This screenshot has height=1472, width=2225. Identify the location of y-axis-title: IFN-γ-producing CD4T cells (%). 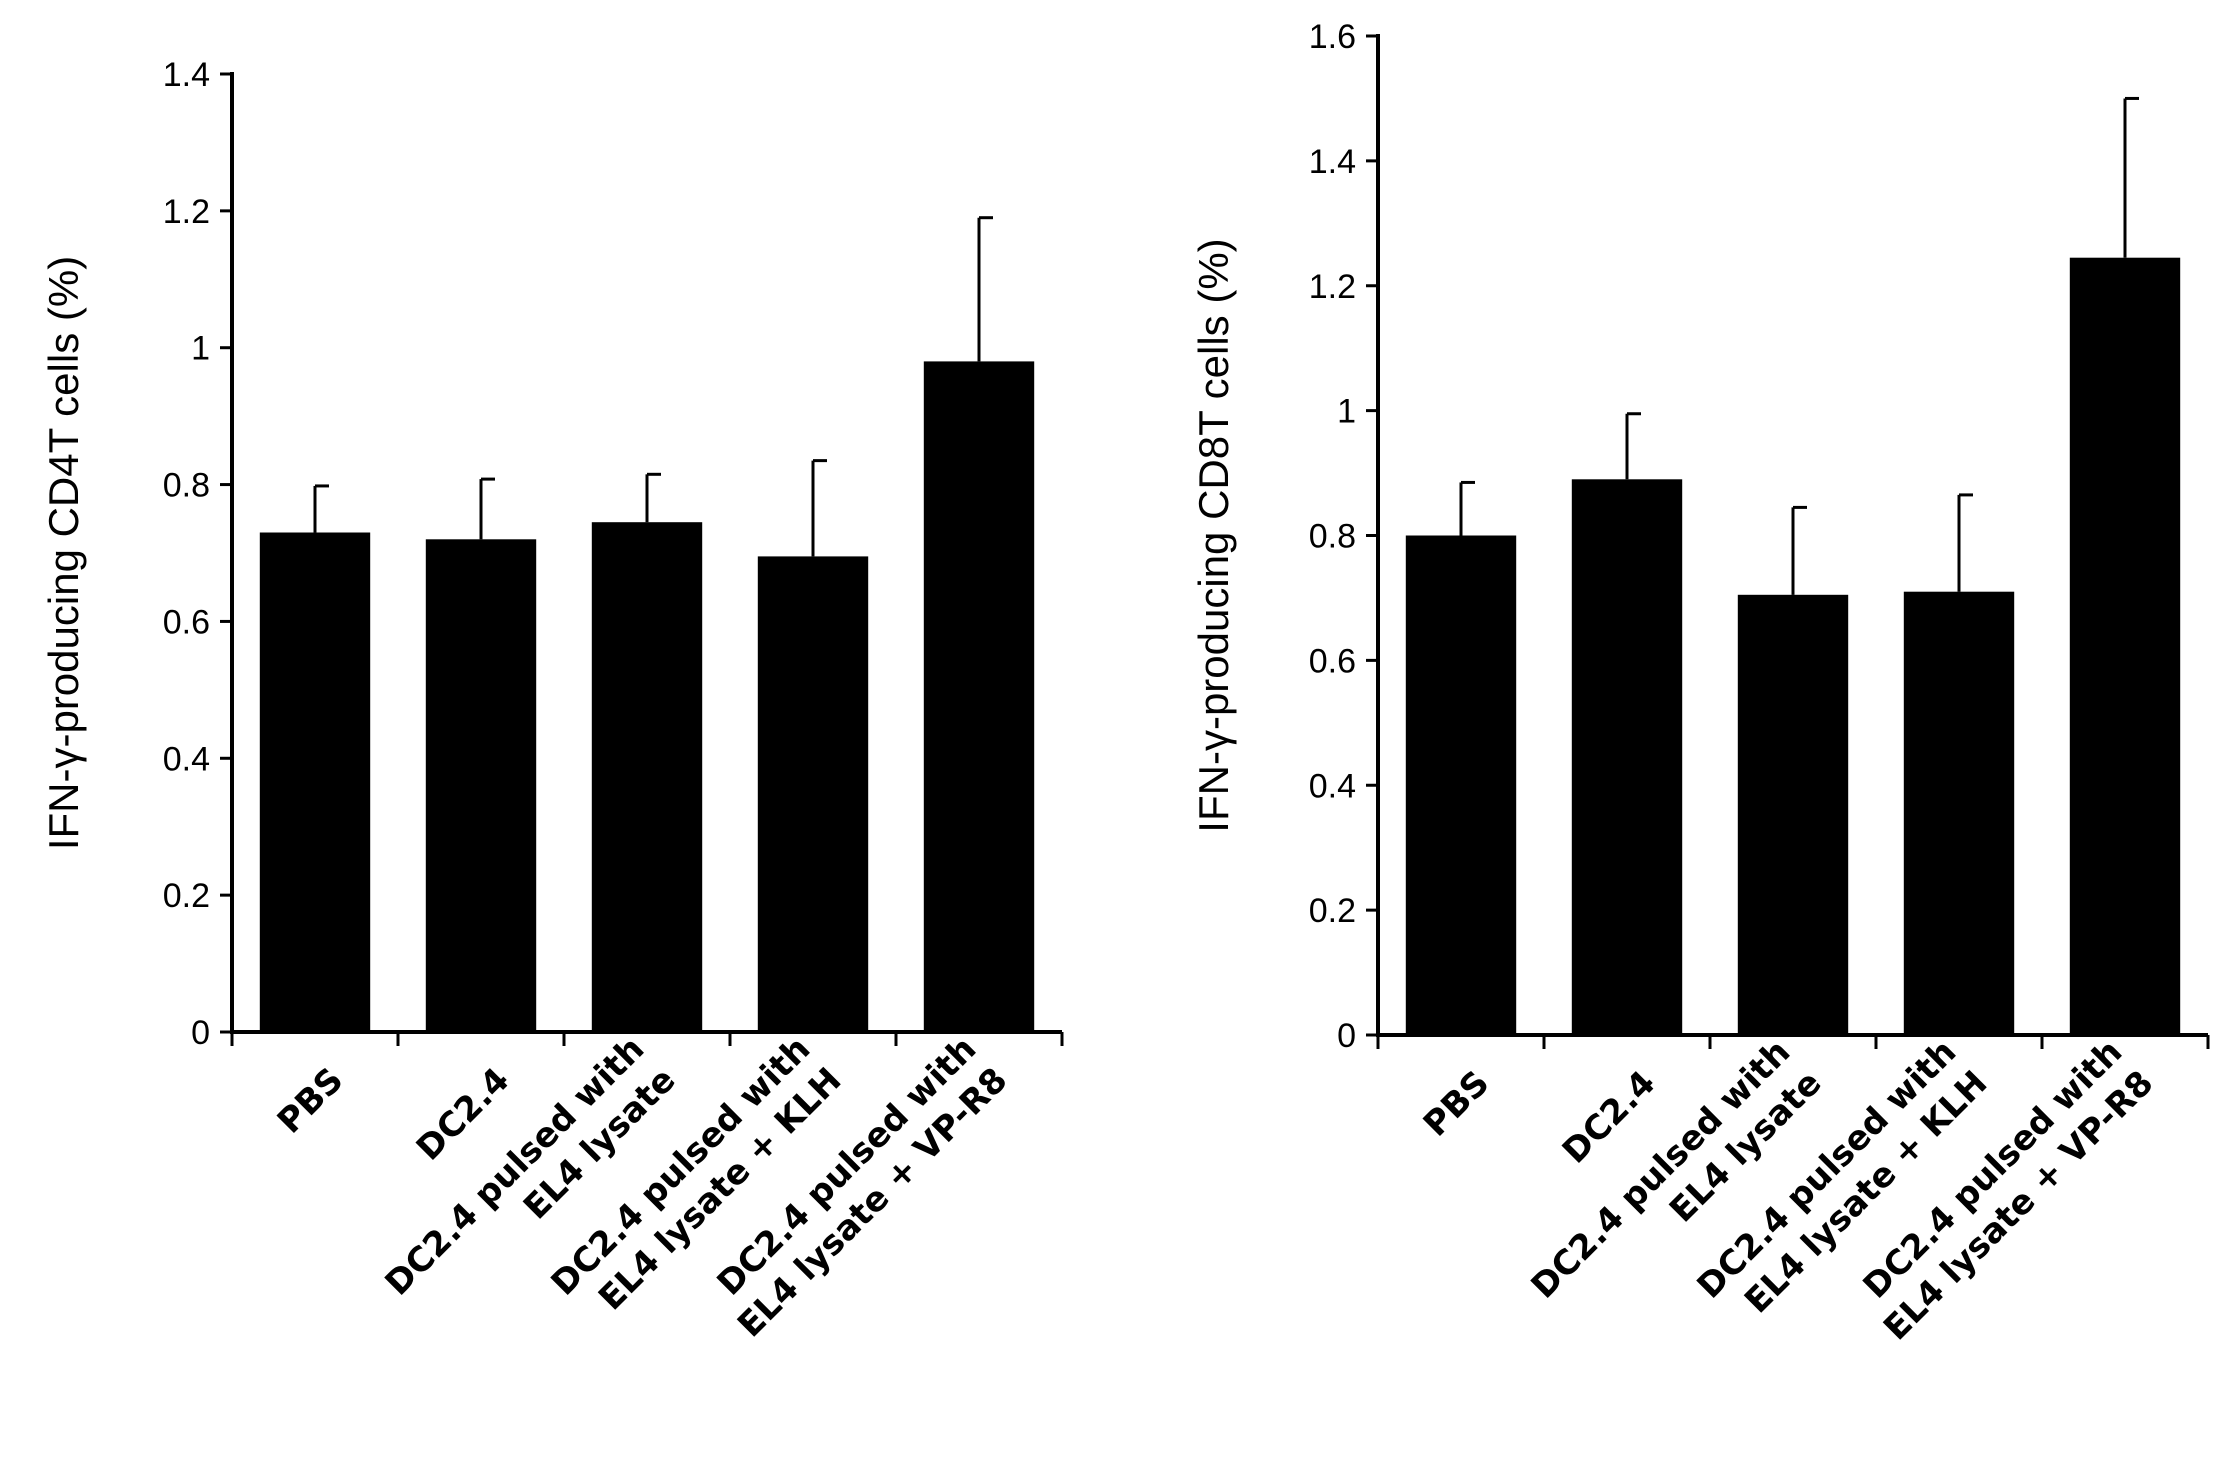
(63, 553).